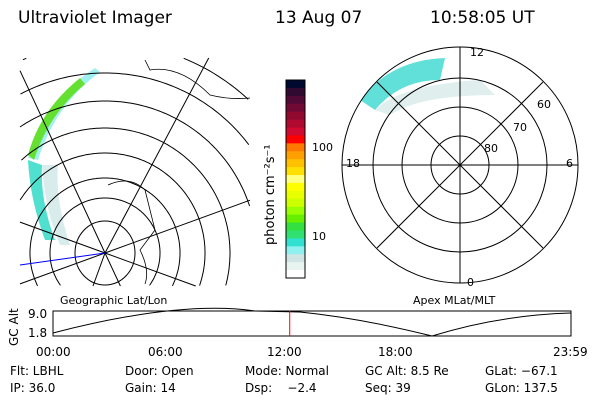 The width and height of the screenshot is (600, 400). I want to click on aurora-oval-lower, so click(41, 200).